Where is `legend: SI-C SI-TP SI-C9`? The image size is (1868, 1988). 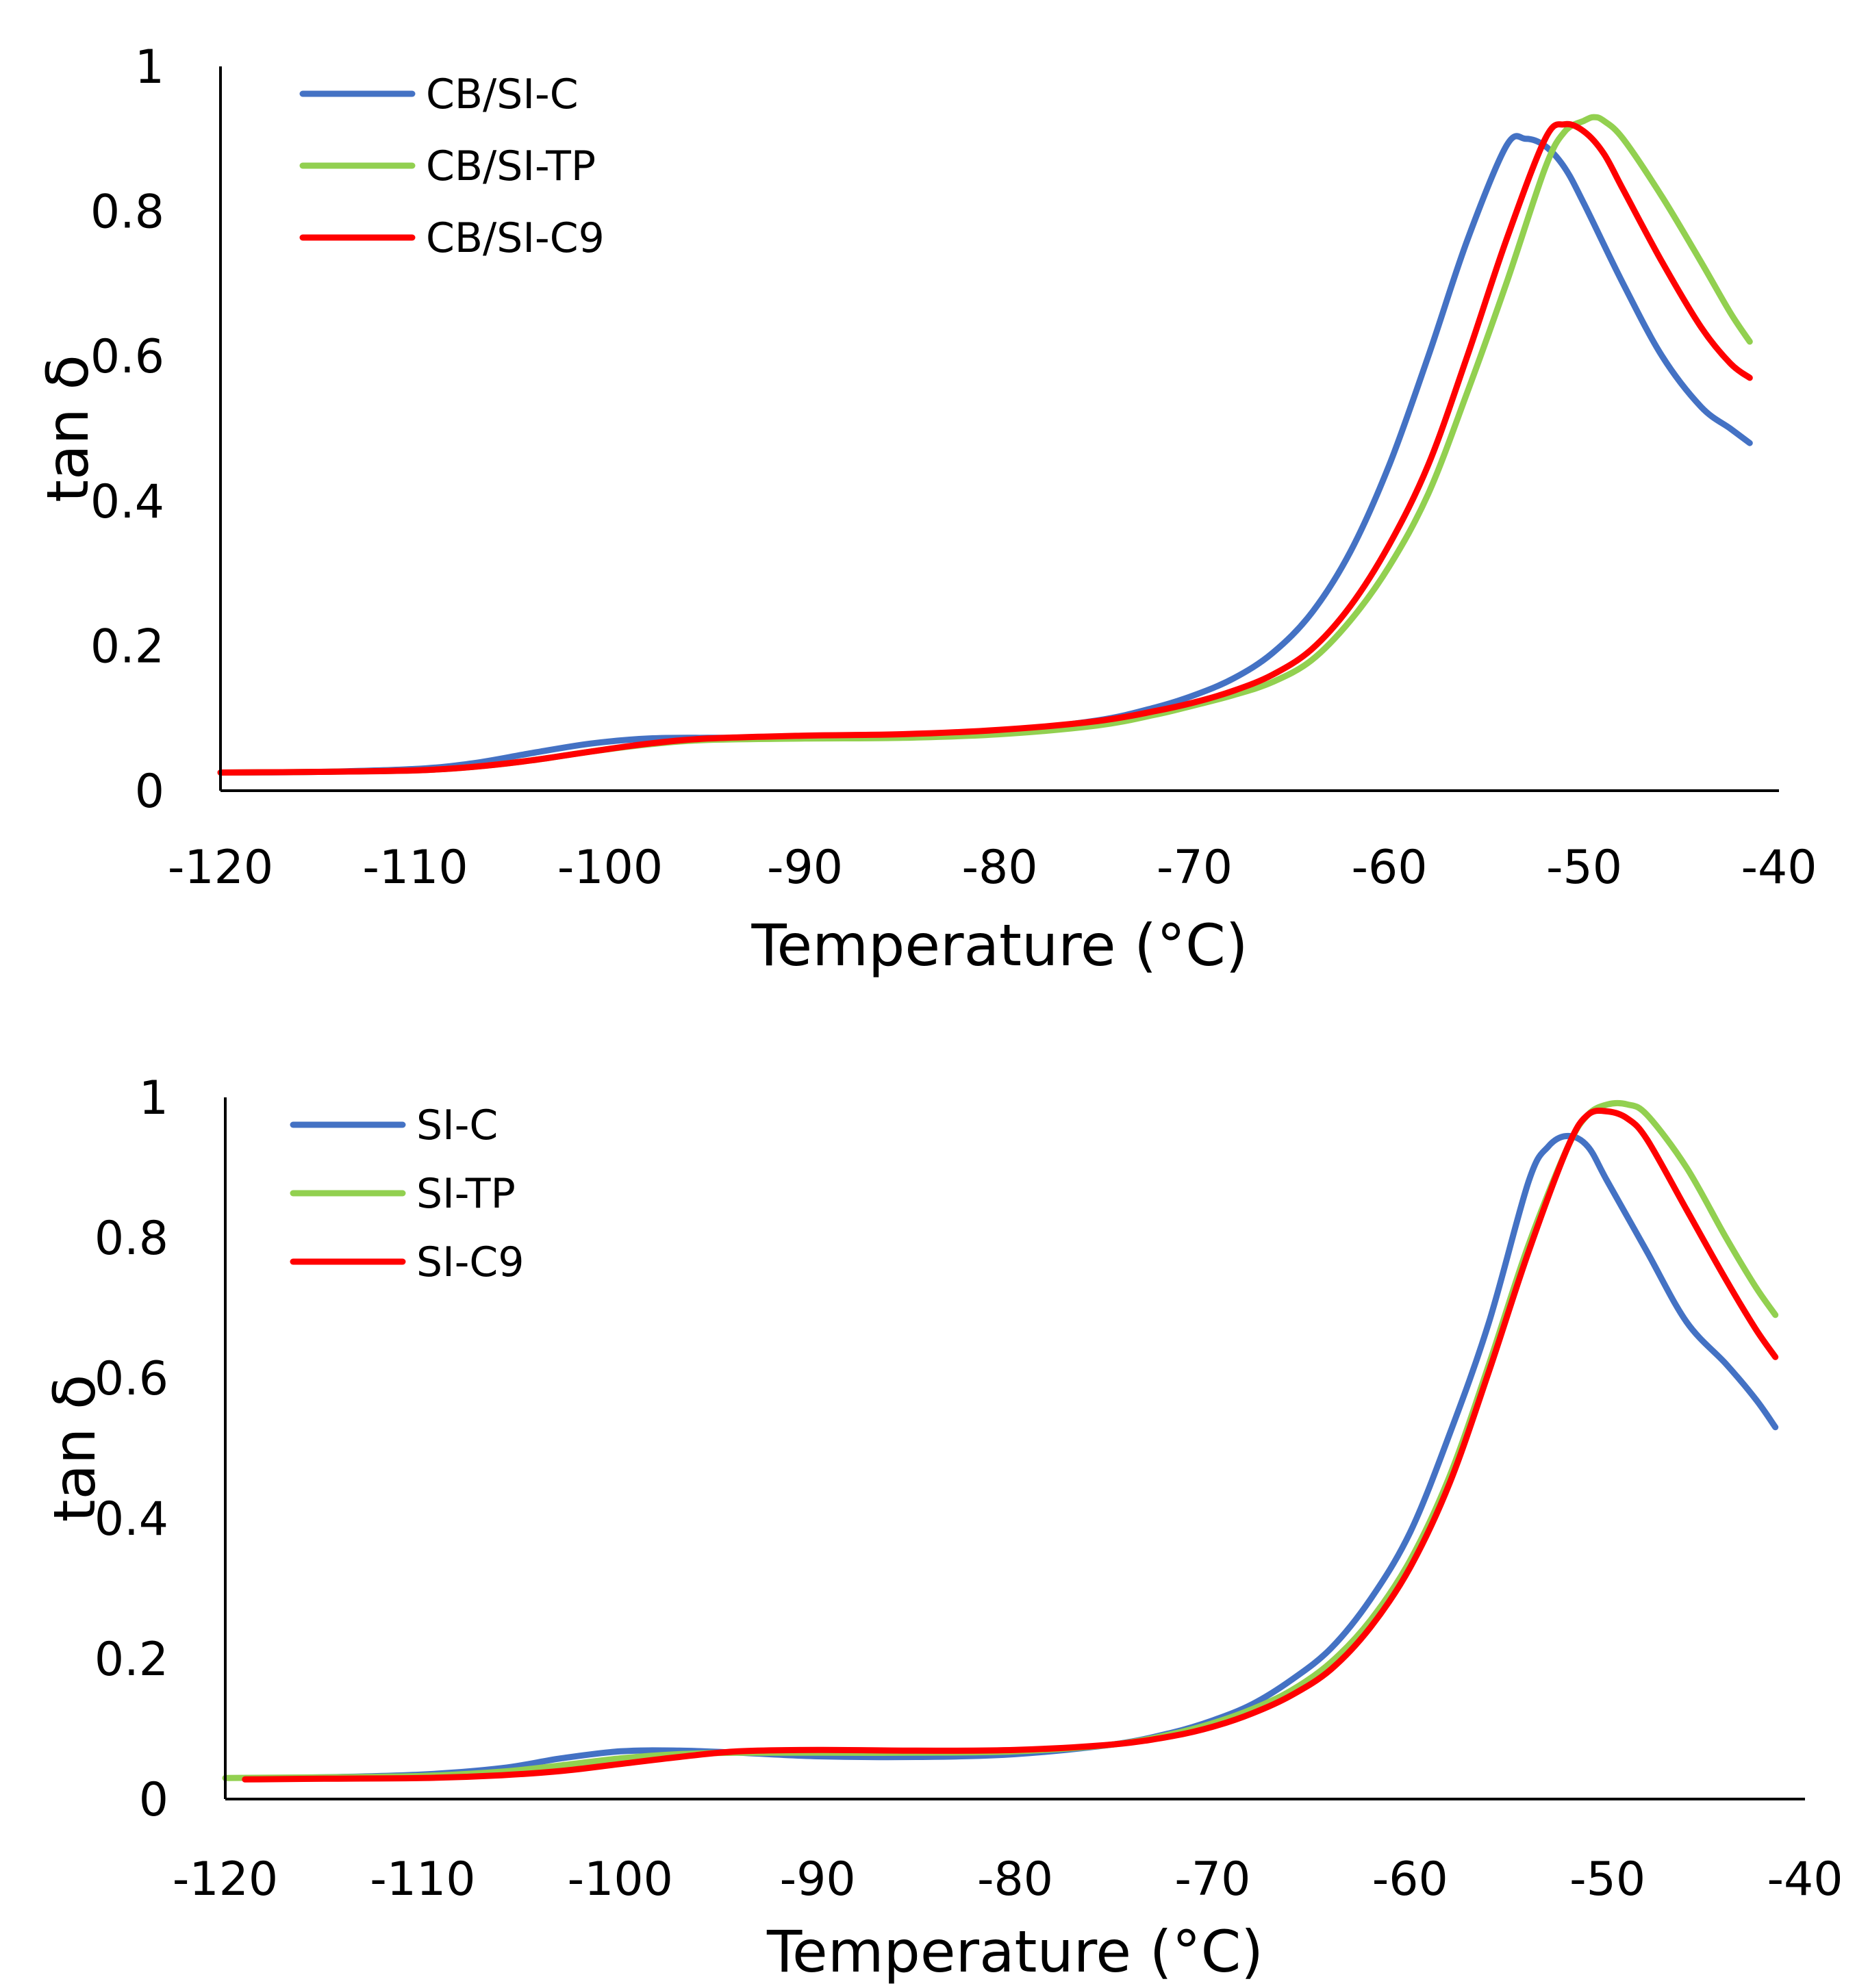
legend: SI-C SI-TP SI-C9 is located at coordinates (407, 1193).